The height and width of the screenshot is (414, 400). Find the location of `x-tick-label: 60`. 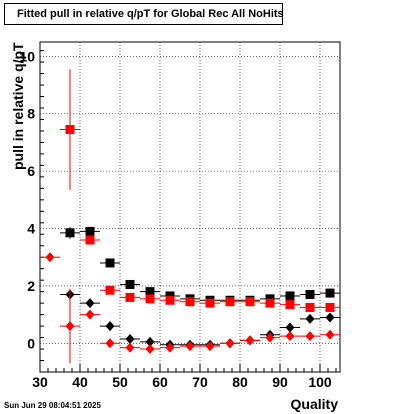

x-tick-label: 60 is located at coordinates (160, 382).